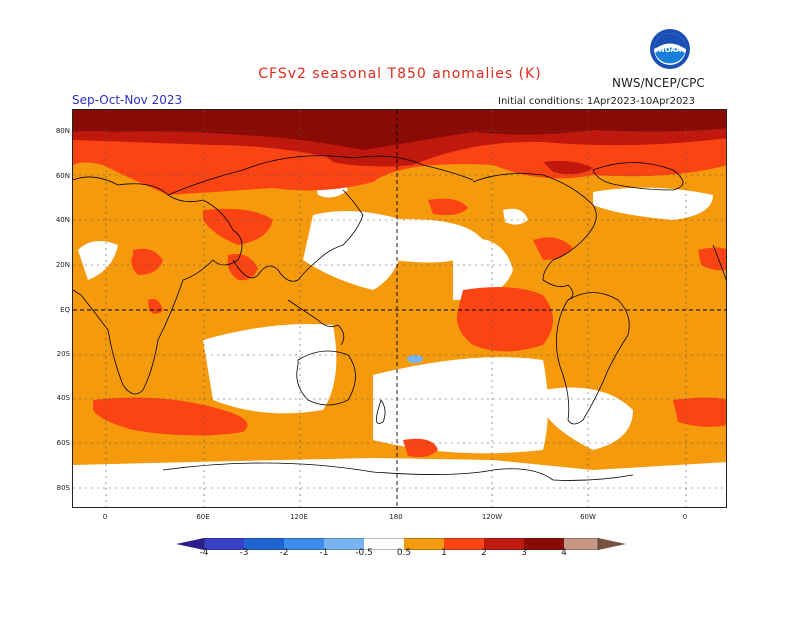 Image resolution: width=800 pixels, height=618 pixels. What do you see at coordinates (364, 553) in the screenshot?
I see `colorbar-label: -0.5` at bounding box center [364, 553].